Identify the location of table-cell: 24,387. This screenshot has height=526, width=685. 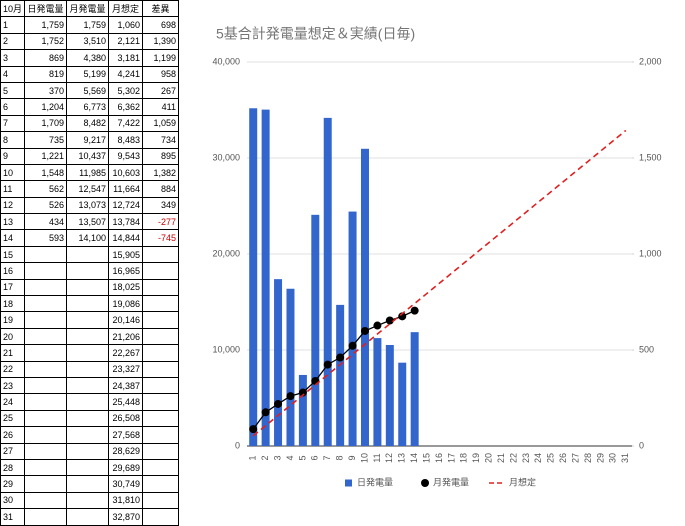
(126, 385).